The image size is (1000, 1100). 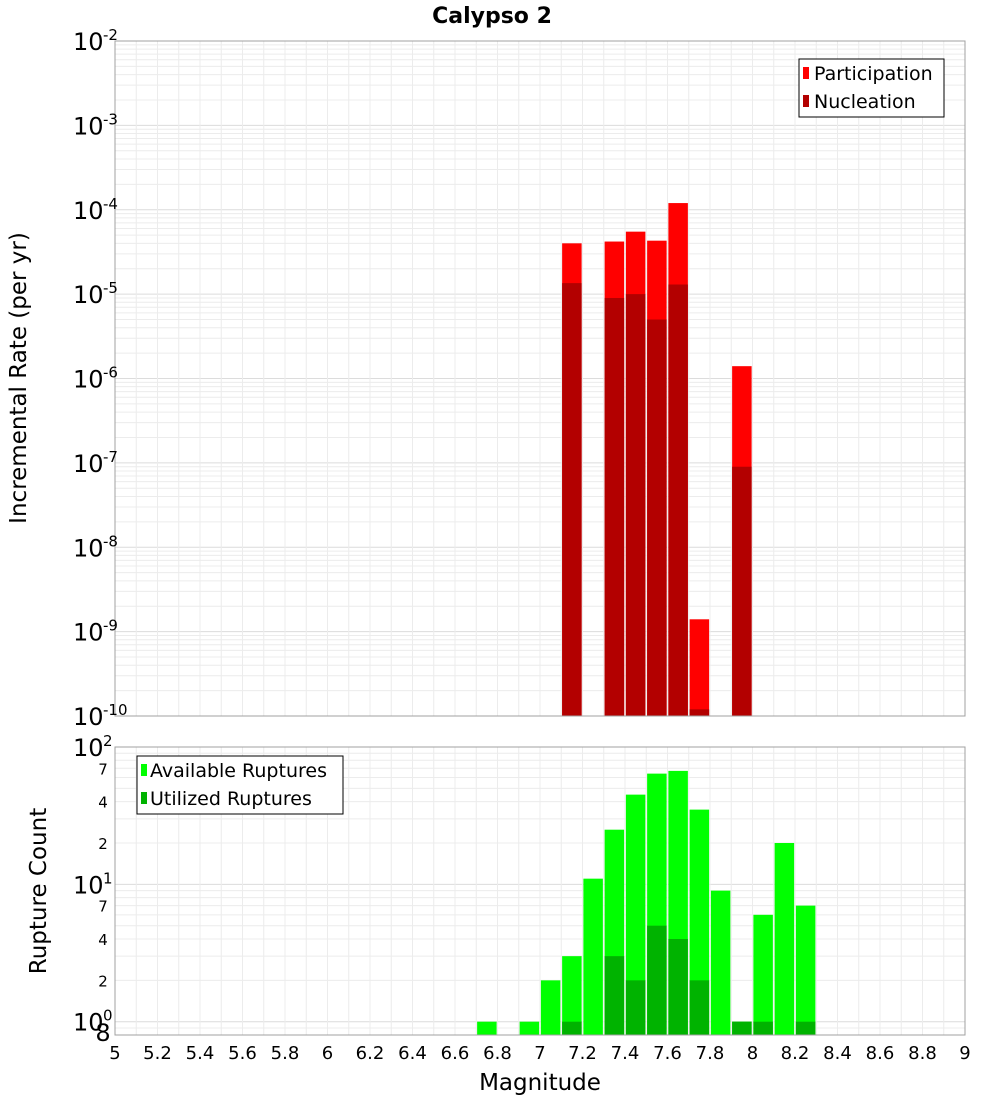 What do you see at coordinates (115, 710) in the screenshot?
I see `y-tick-label-exponent: -10` at bounding box center [115, 710].